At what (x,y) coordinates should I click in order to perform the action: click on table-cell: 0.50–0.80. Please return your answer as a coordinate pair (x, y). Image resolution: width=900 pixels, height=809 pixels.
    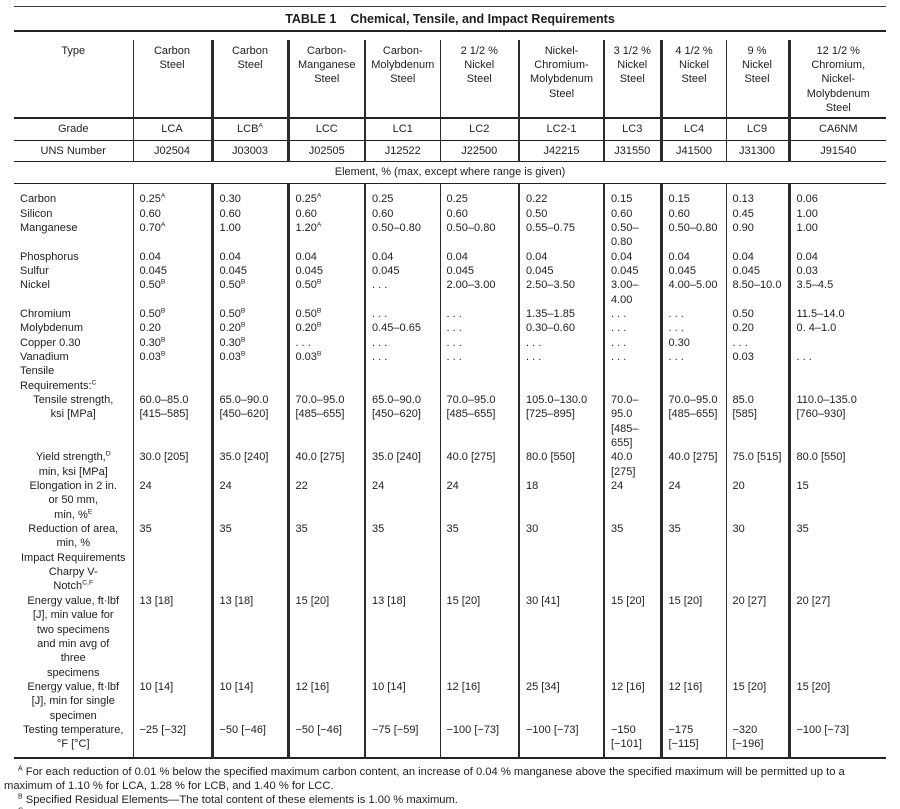
    Looking at the image, I should click on (480, 235).